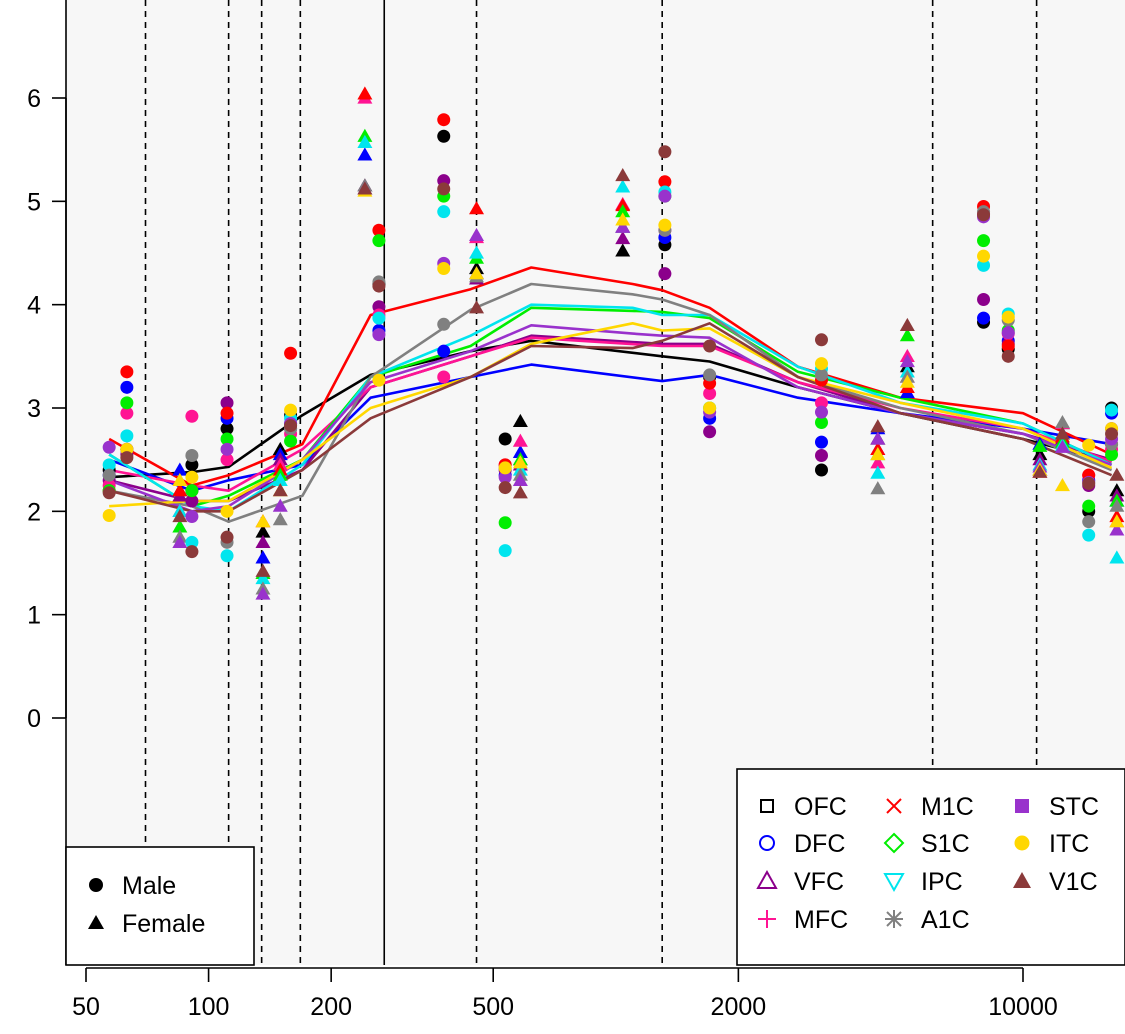  What do you see at coordinates (894, 919) in the screenshot?
I see `legend-a1c-symbol` at bounding box center [894, 919].